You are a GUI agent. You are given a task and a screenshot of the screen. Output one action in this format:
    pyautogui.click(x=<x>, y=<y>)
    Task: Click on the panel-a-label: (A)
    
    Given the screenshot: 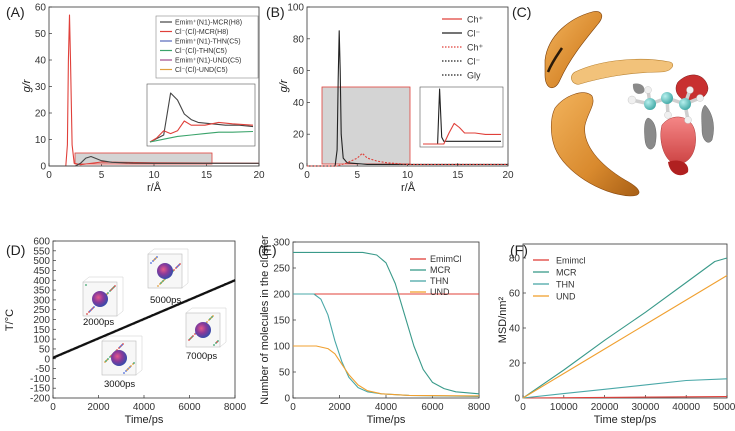 What is the action you would take?
    pyautogui.click(x=15, y=12)
    